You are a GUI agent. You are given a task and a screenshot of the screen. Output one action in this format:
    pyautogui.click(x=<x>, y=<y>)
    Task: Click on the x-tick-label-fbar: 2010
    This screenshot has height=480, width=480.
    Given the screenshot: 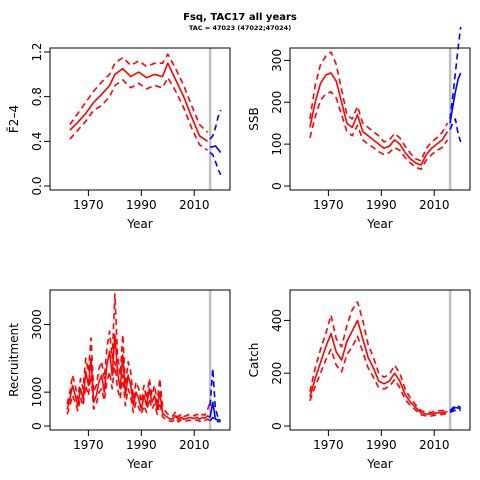 What is the action you would take?
    pyautogui.click(x=194, y=205)
    